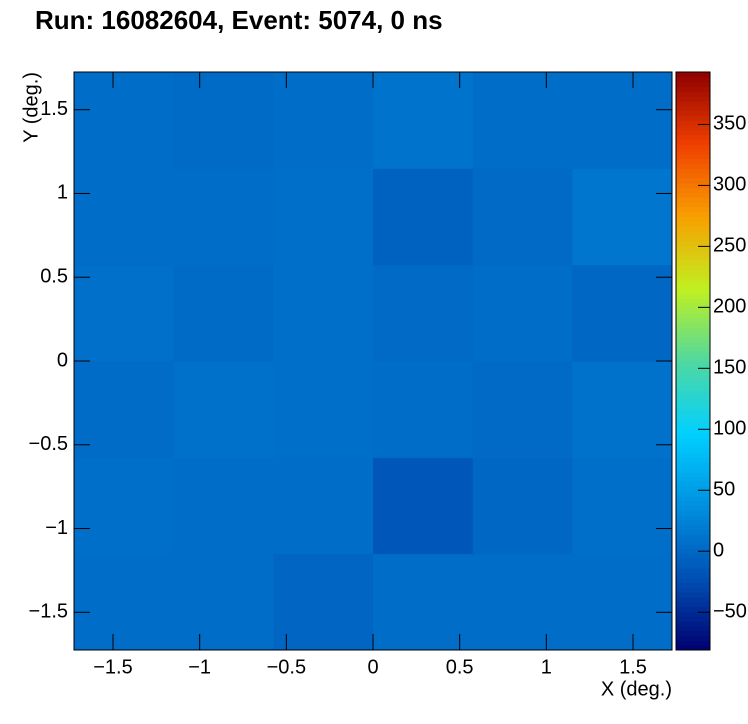  I want to click on colorbar-tick-label: −50, so click(730, 611).